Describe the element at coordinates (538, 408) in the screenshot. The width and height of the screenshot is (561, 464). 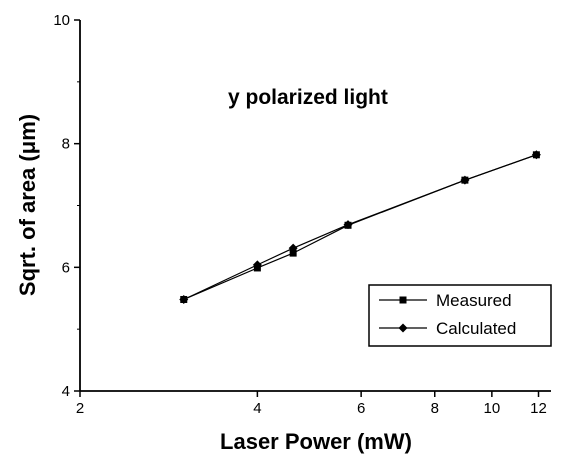
I see `x-tick-label: 12` at that location.